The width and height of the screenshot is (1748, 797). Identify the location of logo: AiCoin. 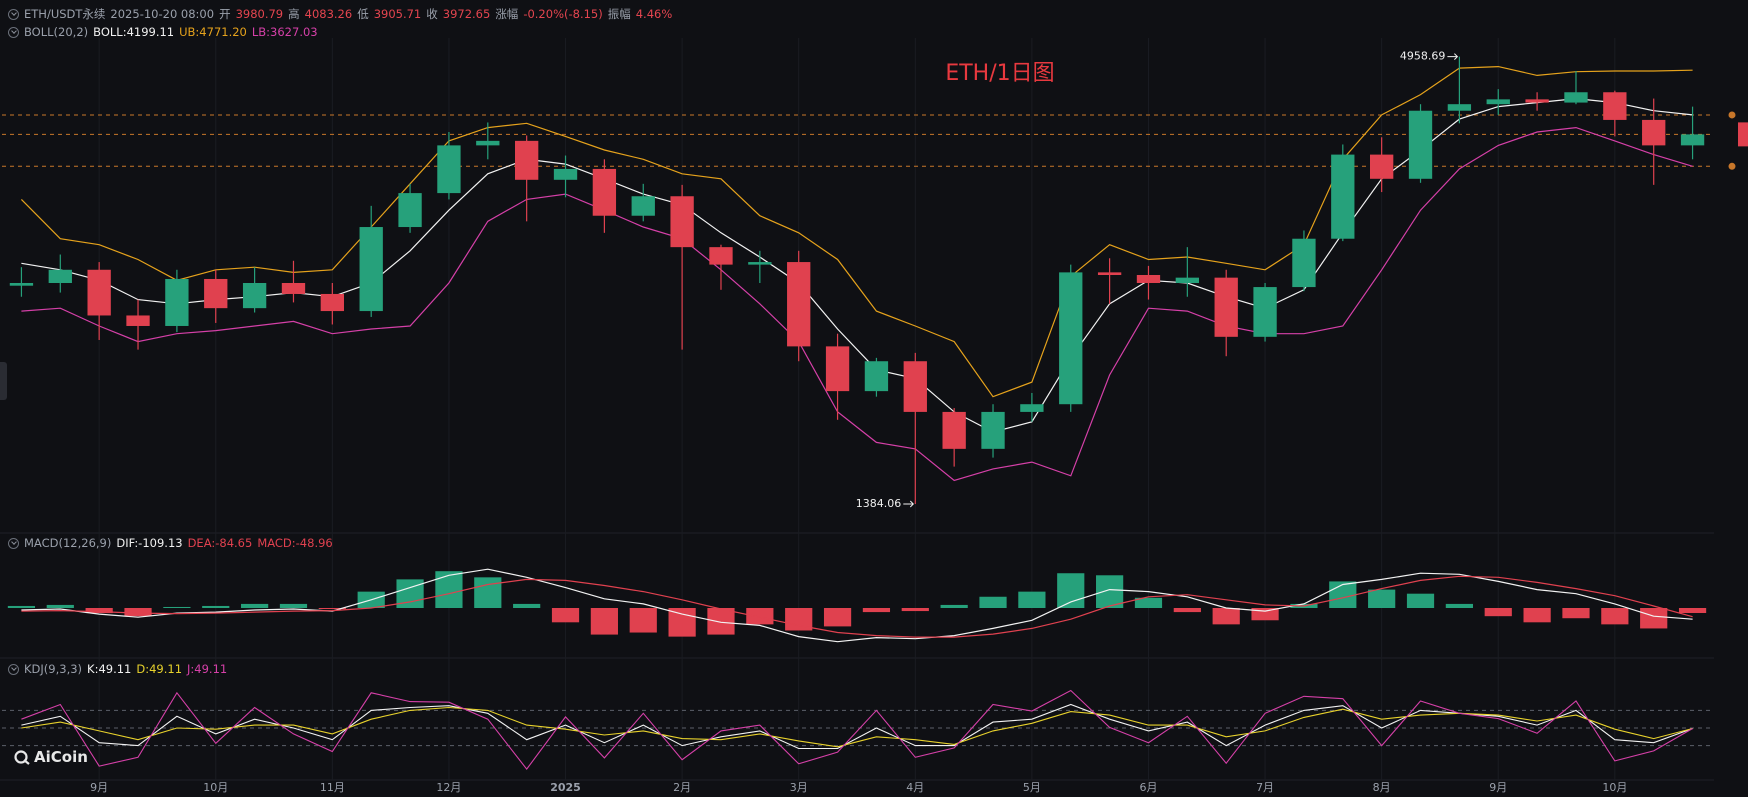
(51, 757).